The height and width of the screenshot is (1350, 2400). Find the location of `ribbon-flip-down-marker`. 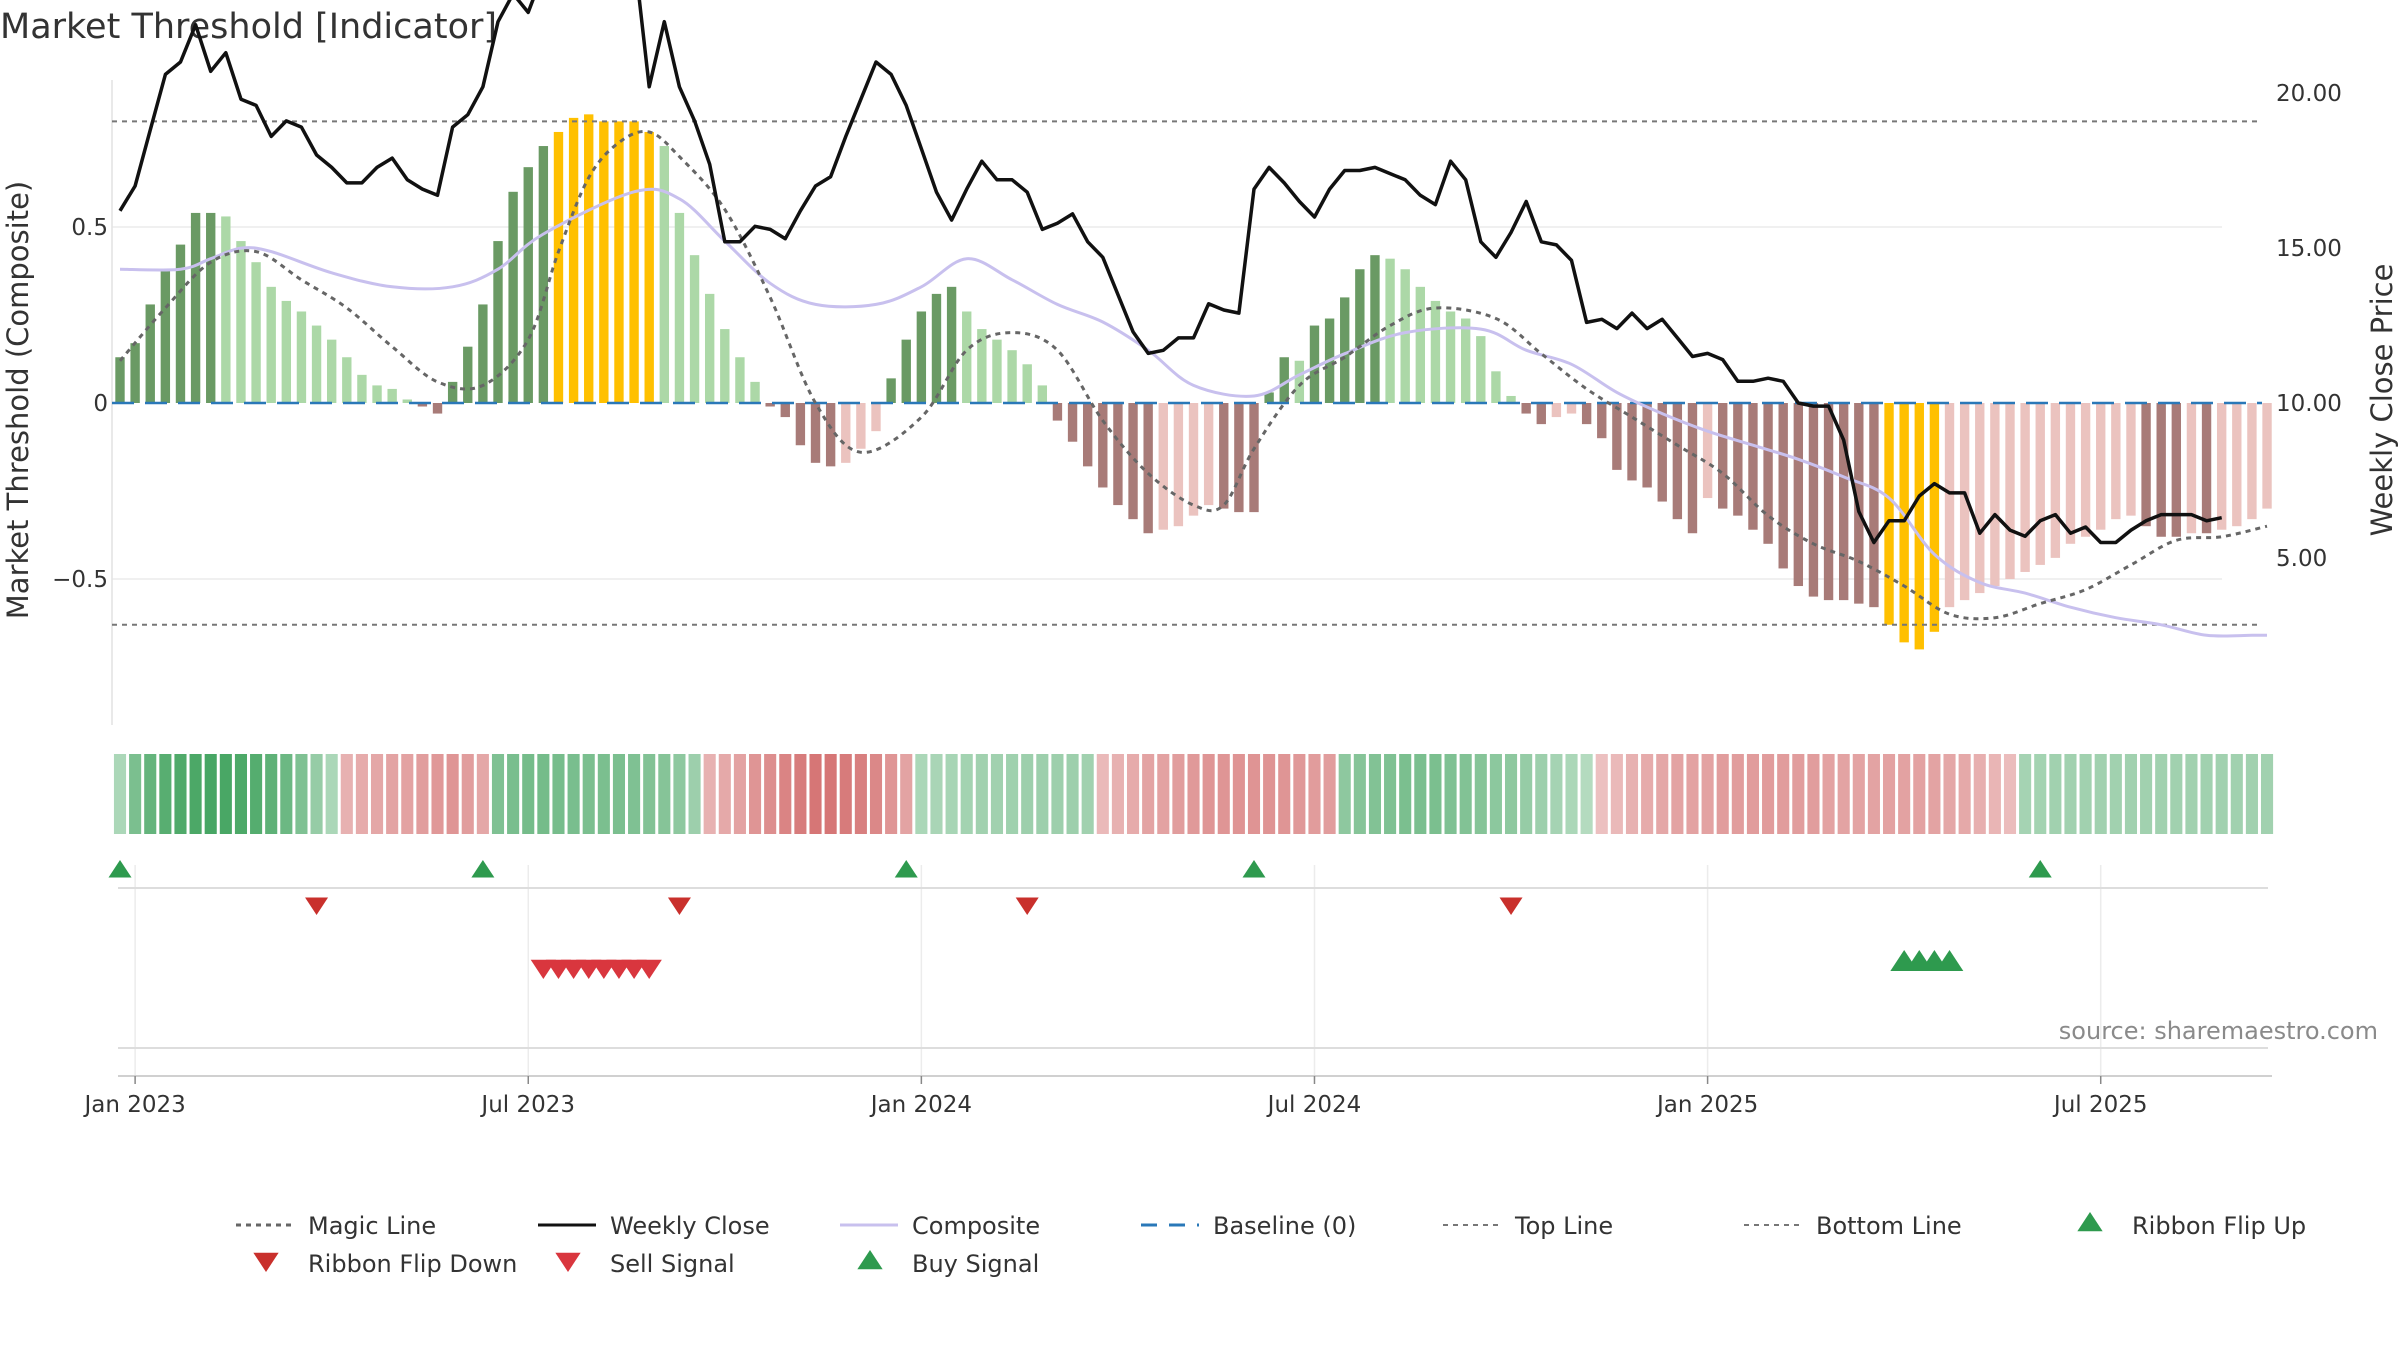

ribbon-flip-down-marker is located at coordinates (317, 906).